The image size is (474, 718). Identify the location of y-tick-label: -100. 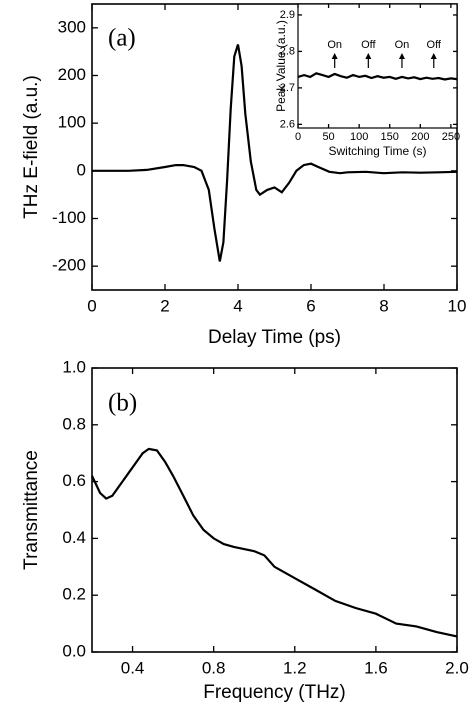
(69, 217).